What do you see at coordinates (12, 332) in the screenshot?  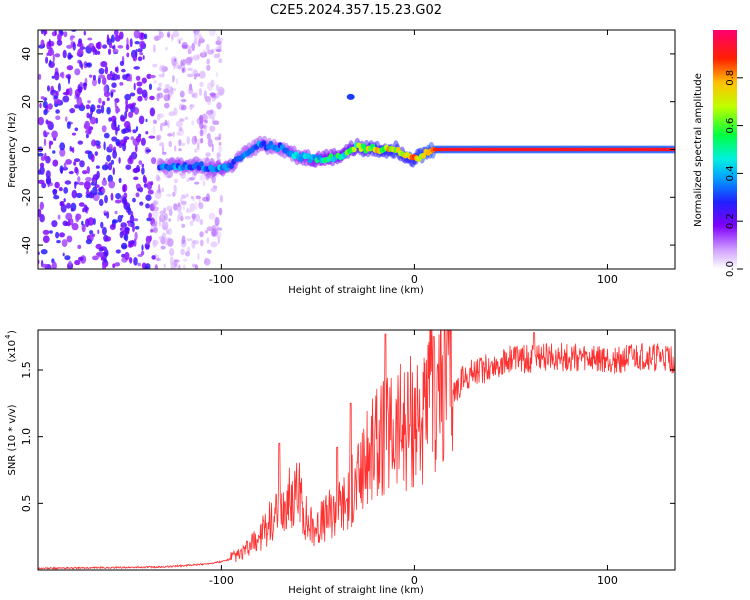 I see `snr-y-scale-close: )` at bounding box center [12, 332].